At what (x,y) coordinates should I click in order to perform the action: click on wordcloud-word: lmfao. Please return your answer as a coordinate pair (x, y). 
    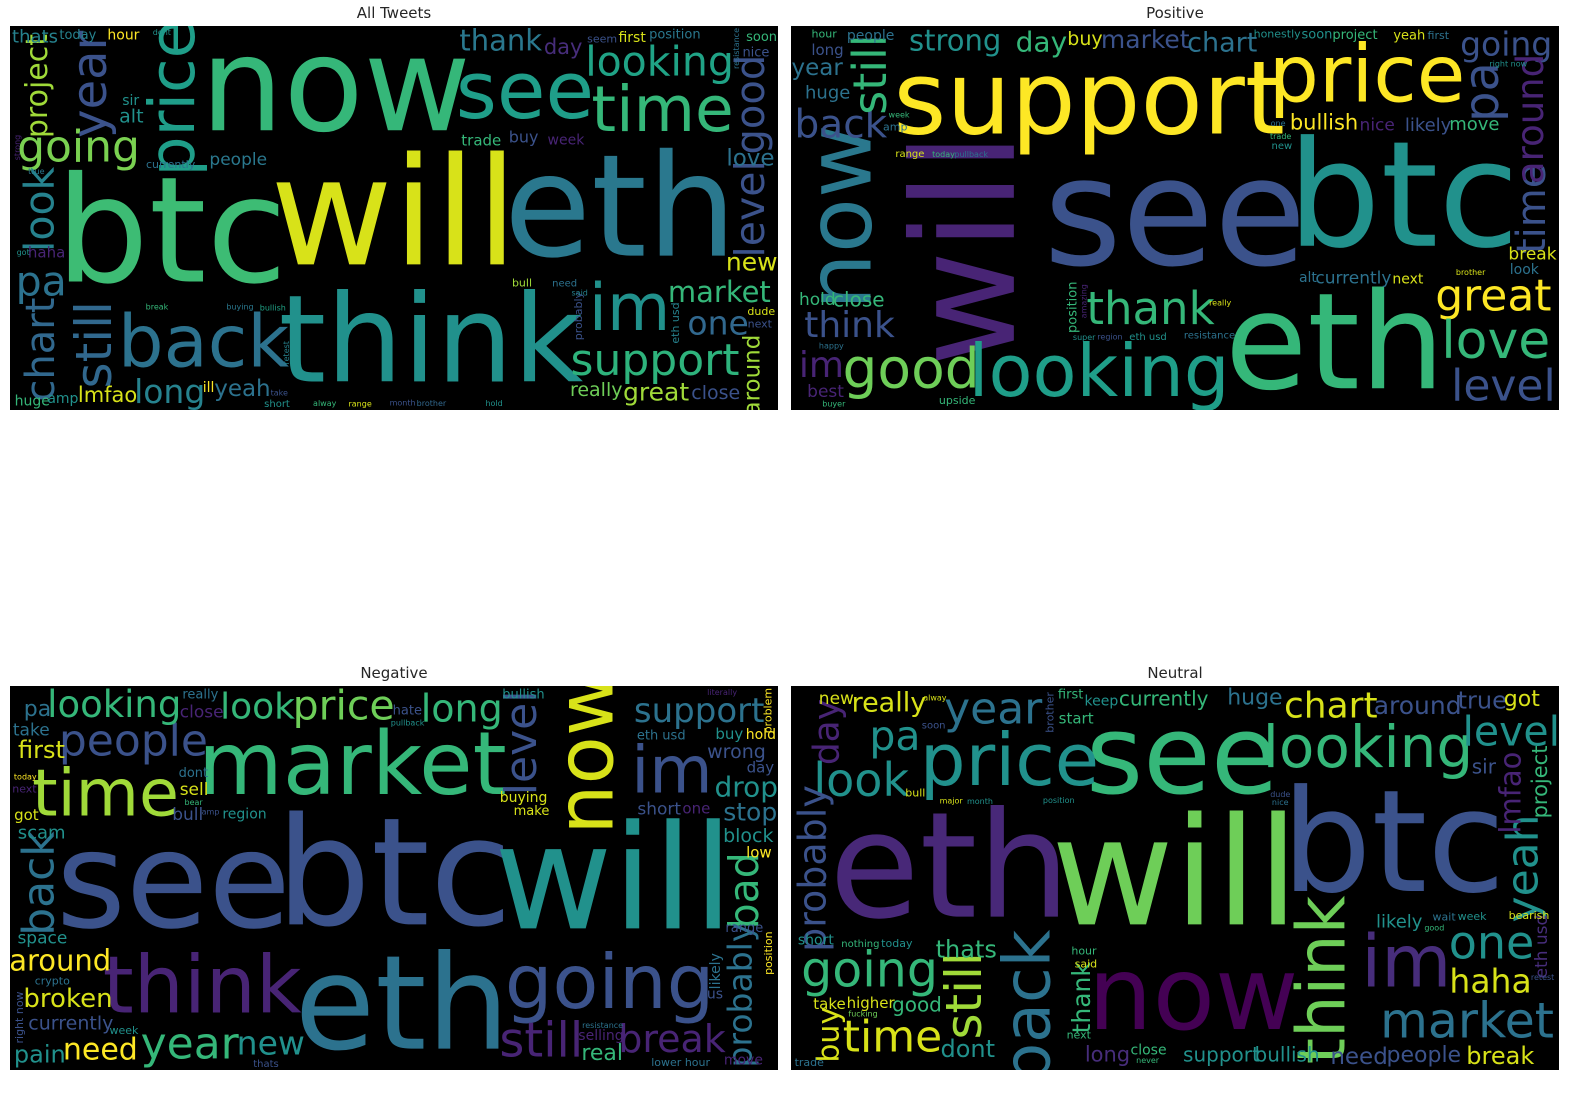
    Looking at the image, I should click on (107, 395).